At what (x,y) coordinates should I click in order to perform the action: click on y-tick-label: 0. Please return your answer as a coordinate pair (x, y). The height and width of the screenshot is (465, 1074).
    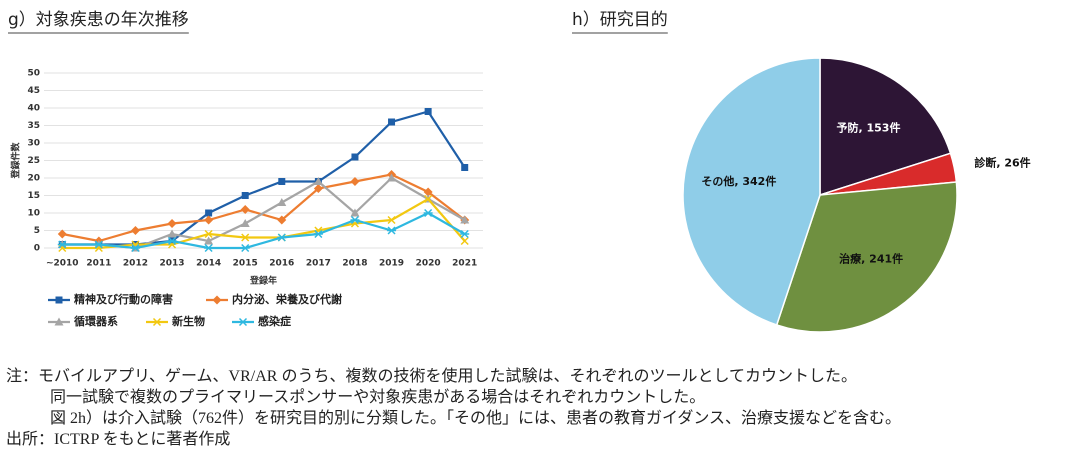
    Looking at the image, I should click on (37, 249).